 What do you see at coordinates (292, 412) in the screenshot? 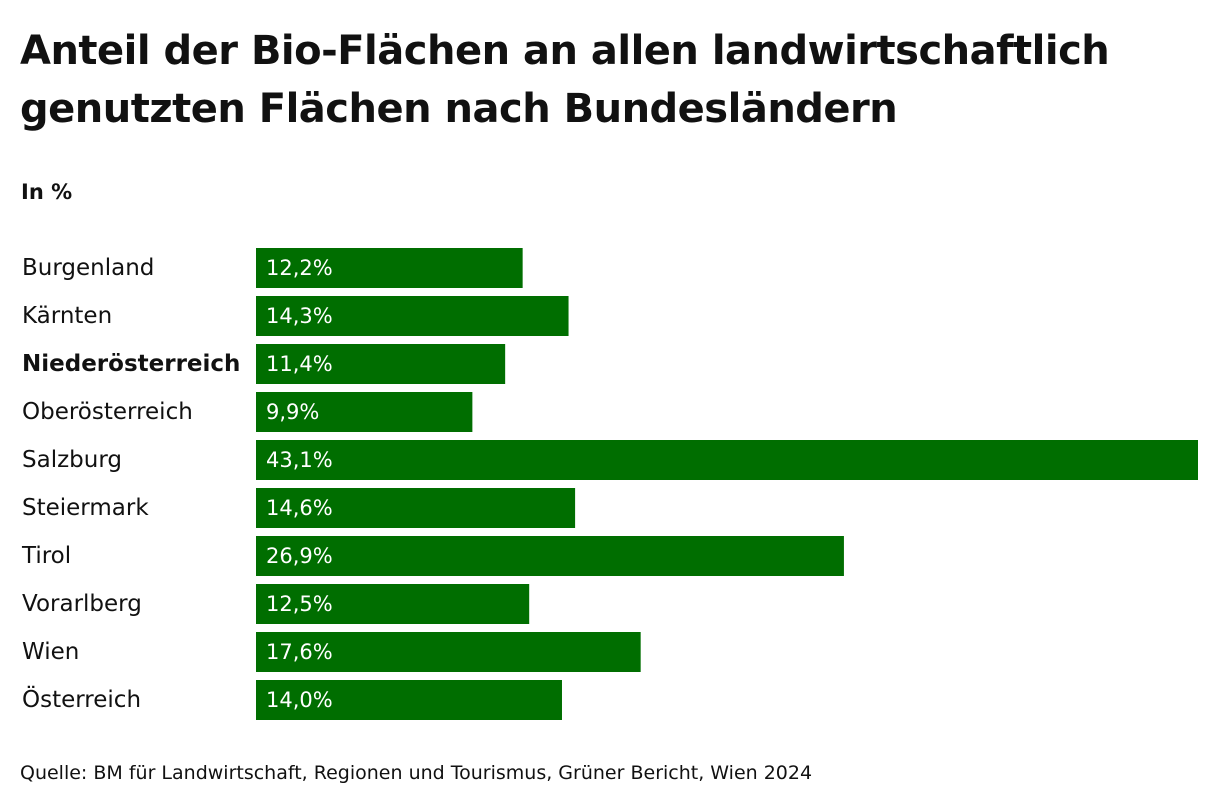
I see `value-label: 9,9%` at bounding box center [292, 412].